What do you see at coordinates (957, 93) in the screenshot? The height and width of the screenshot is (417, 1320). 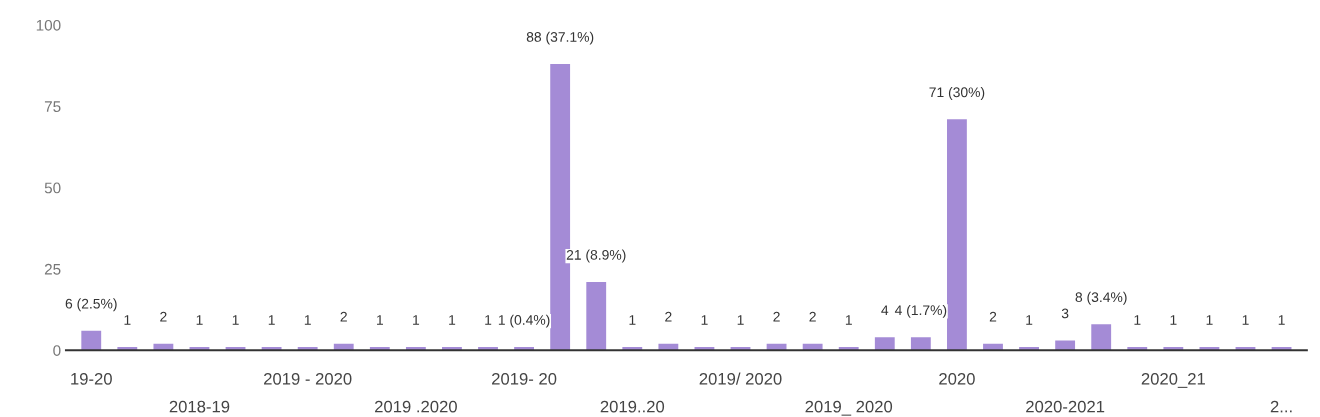 I see `data-label: 71 (30%)` at bounding box center [957, 93].